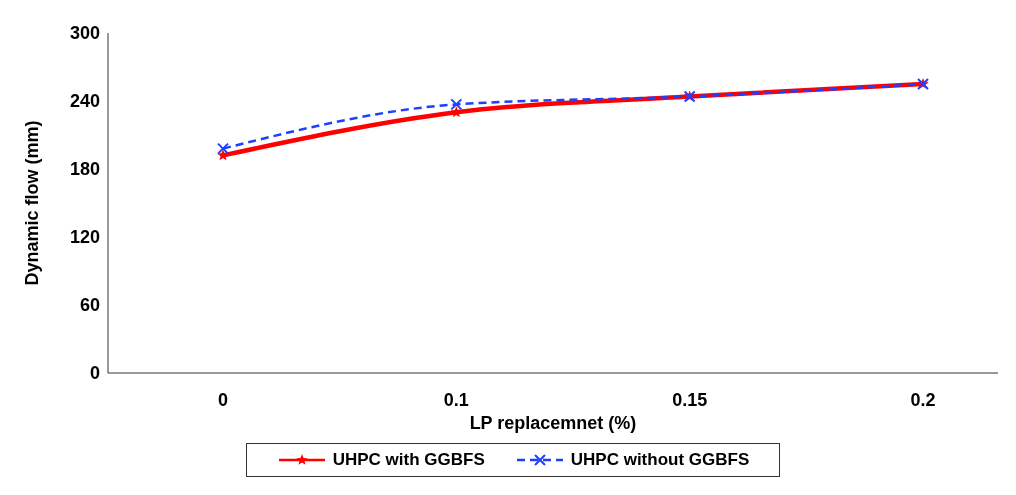 Image resolution: width=1016 pixels, height=495 pixels. What do you see at coordinates (553, 423) in the screenshot?
I see `x-axis-title: LP replacemnet (%)` at bounding box center [553, 423].